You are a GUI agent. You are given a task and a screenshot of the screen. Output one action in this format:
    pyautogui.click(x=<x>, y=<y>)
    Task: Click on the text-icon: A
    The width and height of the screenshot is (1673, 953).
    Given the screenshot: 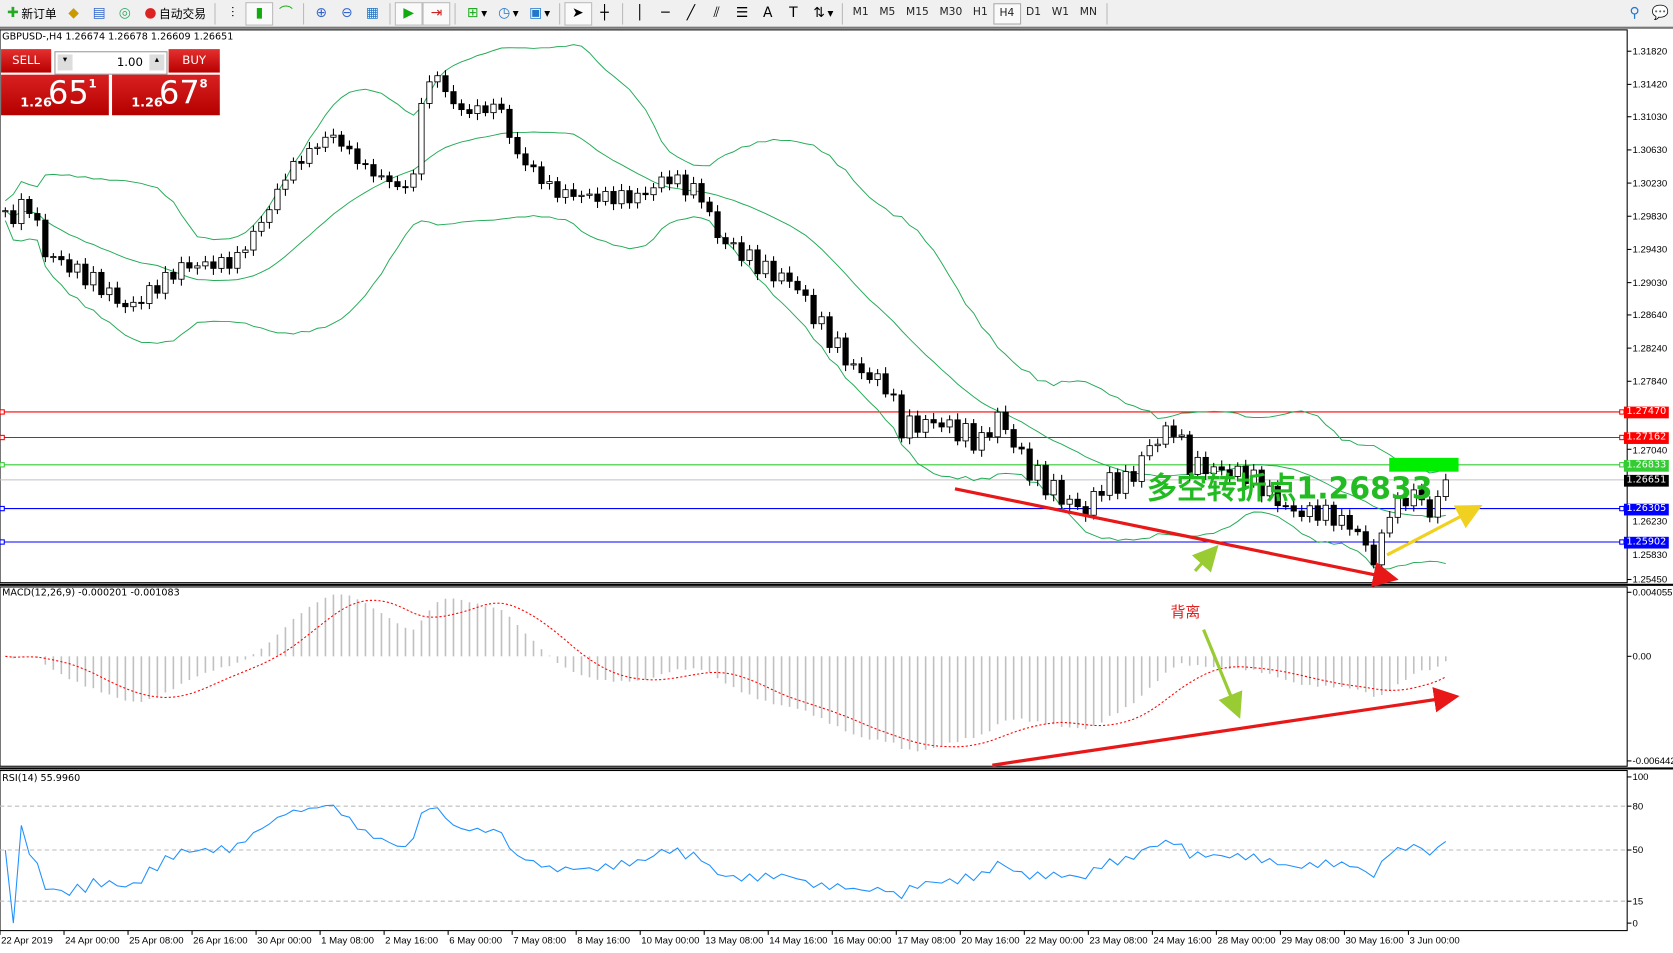 What is the action you would take?
    pyautogui.click(x=768, y=12)
    